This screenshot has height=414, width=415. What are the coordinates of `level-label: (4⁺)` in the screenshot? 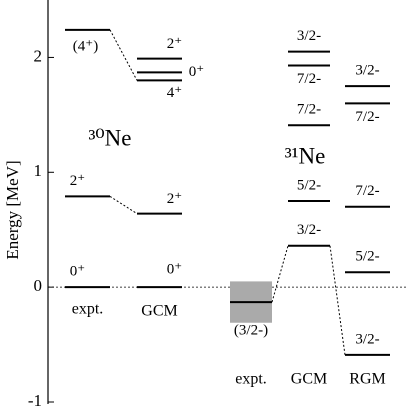 It's located at (85, 46).